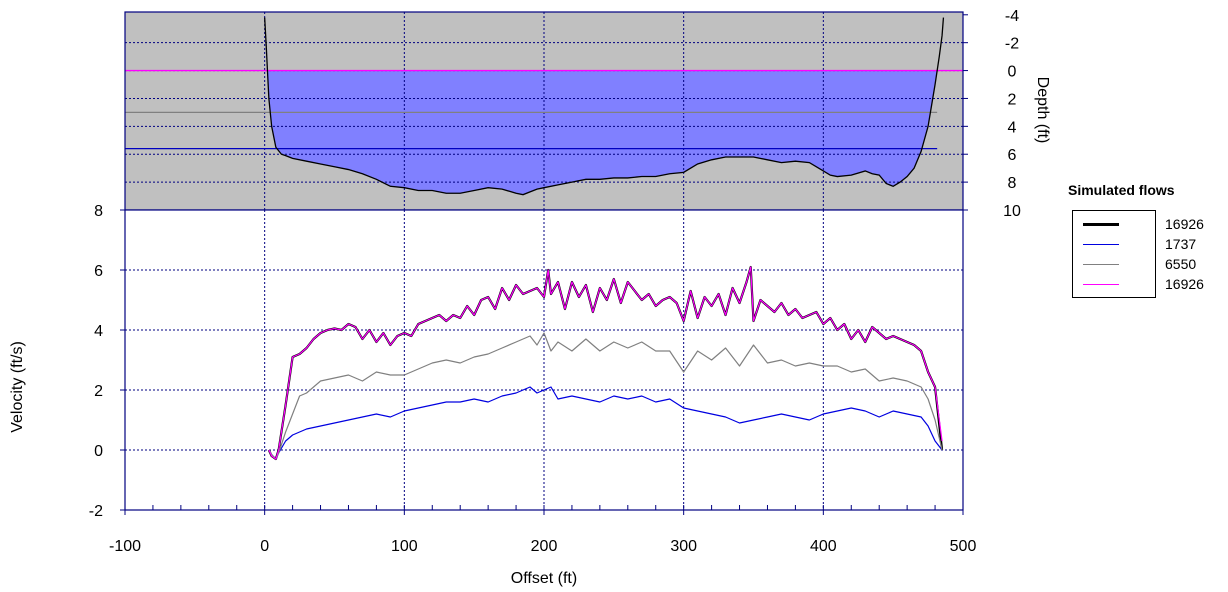 The image size is (1228, 592). What do you see at coordinates (404, 546) in the screenshot?
I see `offset-tick-label: 100` at bounding box center [404, 546].